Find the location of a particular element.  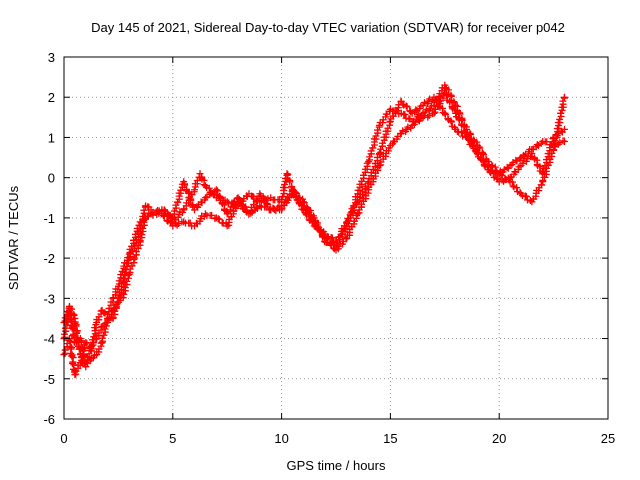

y-tick-label: 0 is located at coordinates (51, 178).